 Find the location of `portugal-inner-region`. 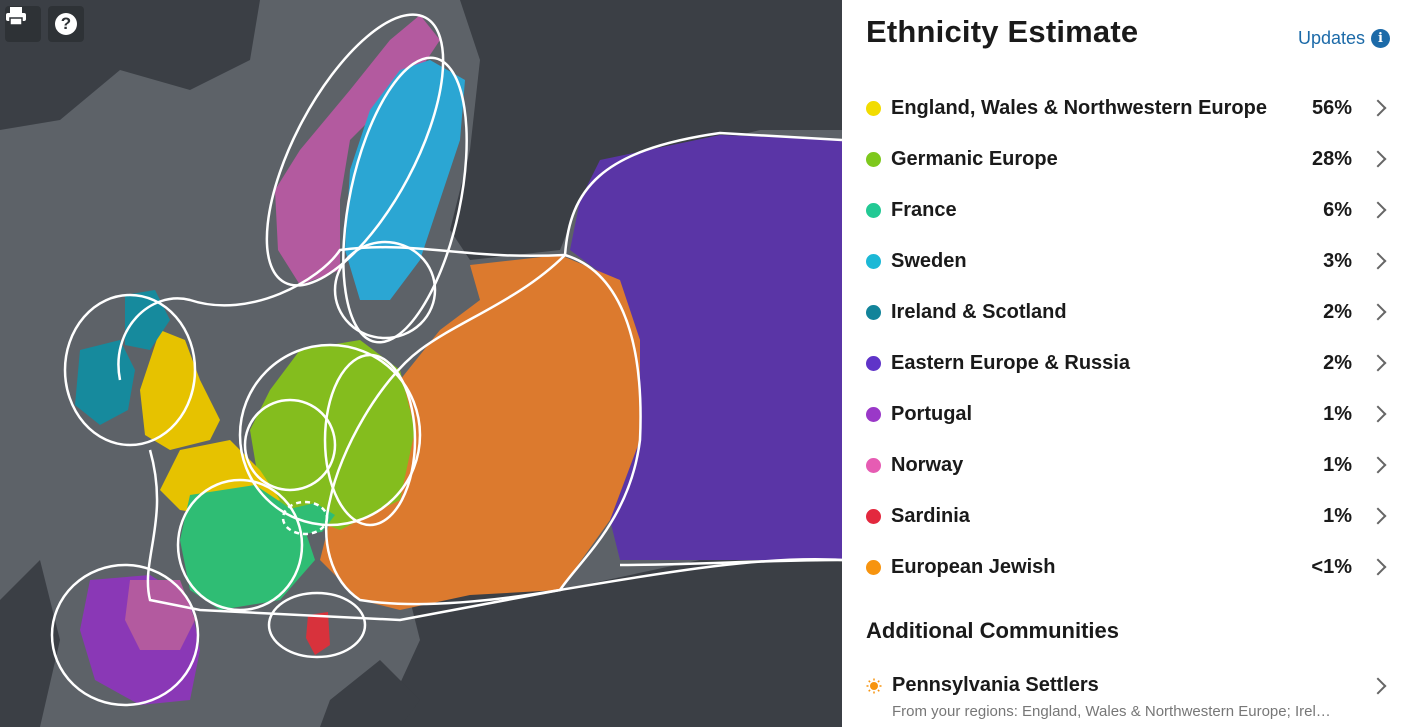

portugal-inner-region is located at coordinates (160, 615).